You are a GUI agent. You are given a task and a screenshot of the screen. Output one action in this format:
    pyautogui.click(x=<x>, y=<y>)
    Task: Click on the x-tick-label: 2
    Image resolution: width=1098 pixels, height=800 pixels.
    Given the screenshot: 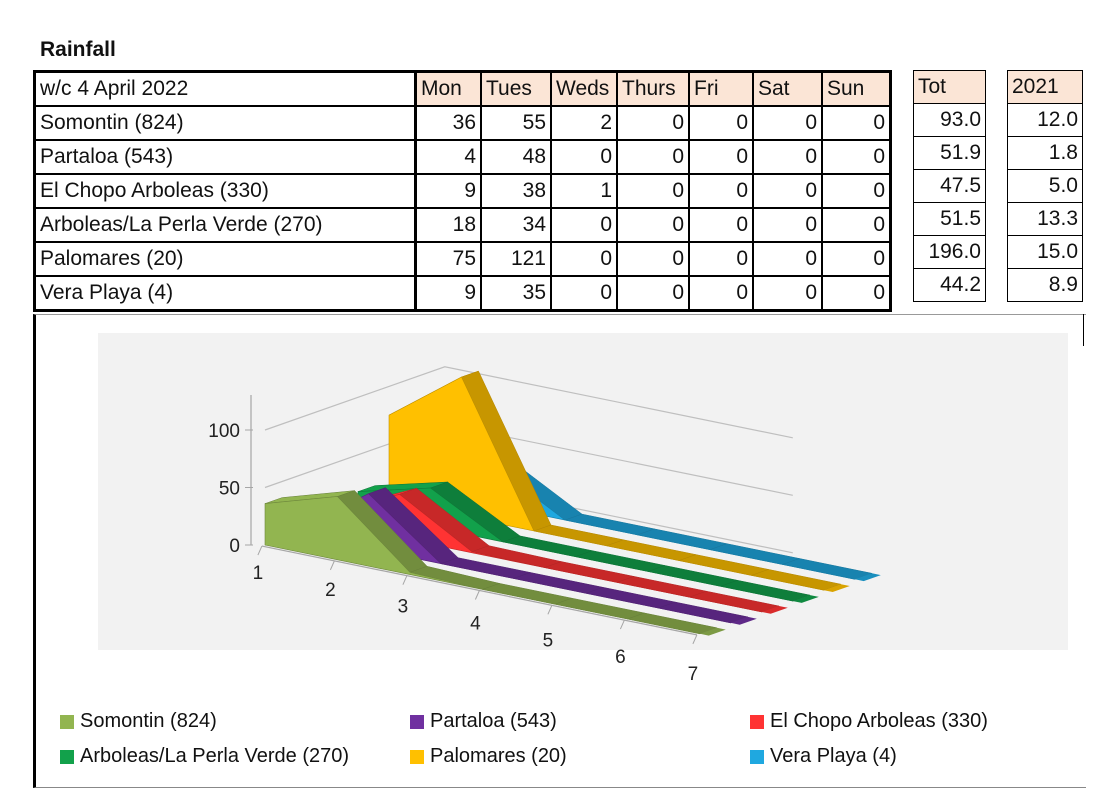 What is the action you would take?
    pyautogui.click(x=330, y=590)
    